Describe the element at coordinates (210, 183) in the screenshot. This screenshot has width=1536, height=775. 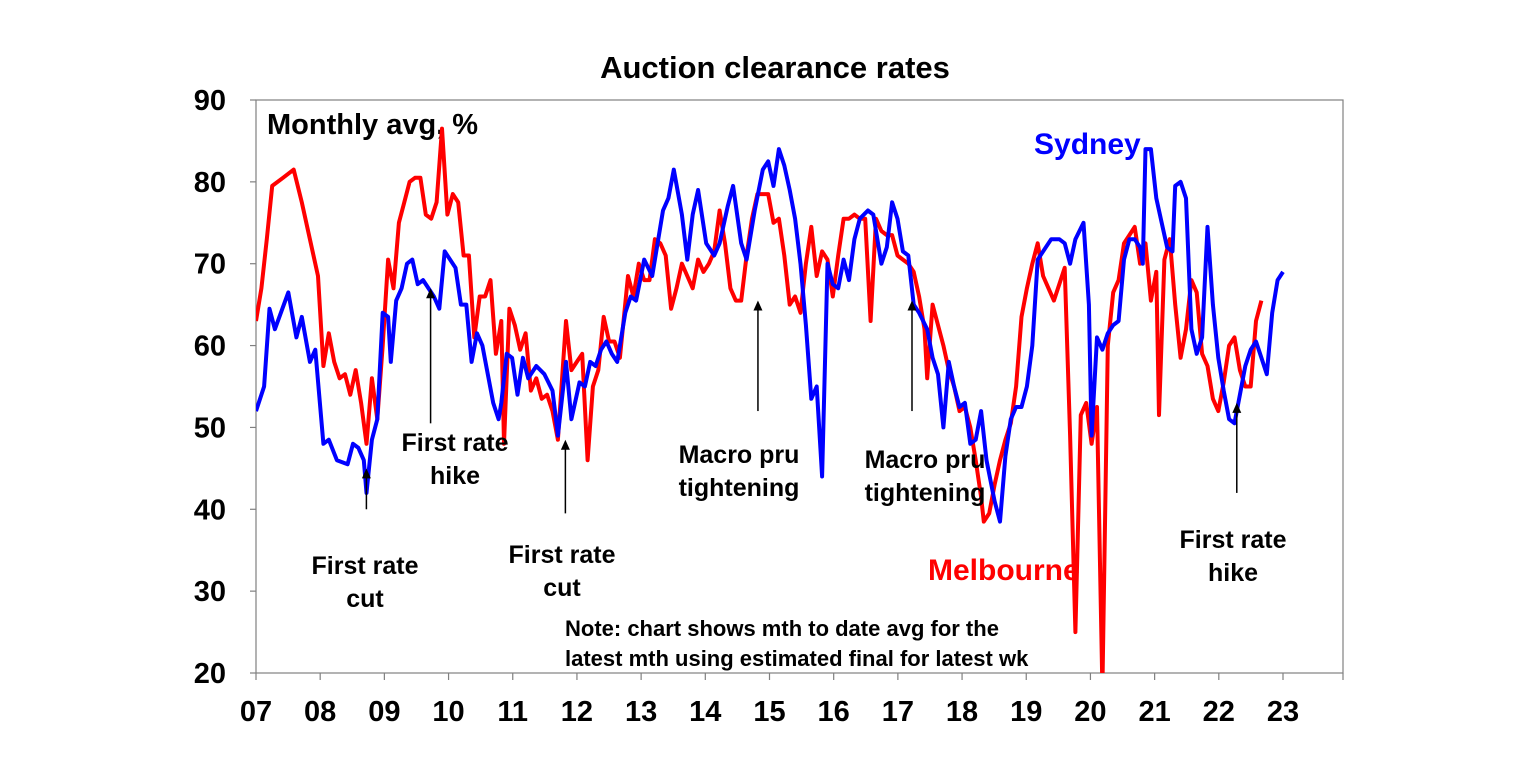
I see `y-tick-label: 80` at that location.